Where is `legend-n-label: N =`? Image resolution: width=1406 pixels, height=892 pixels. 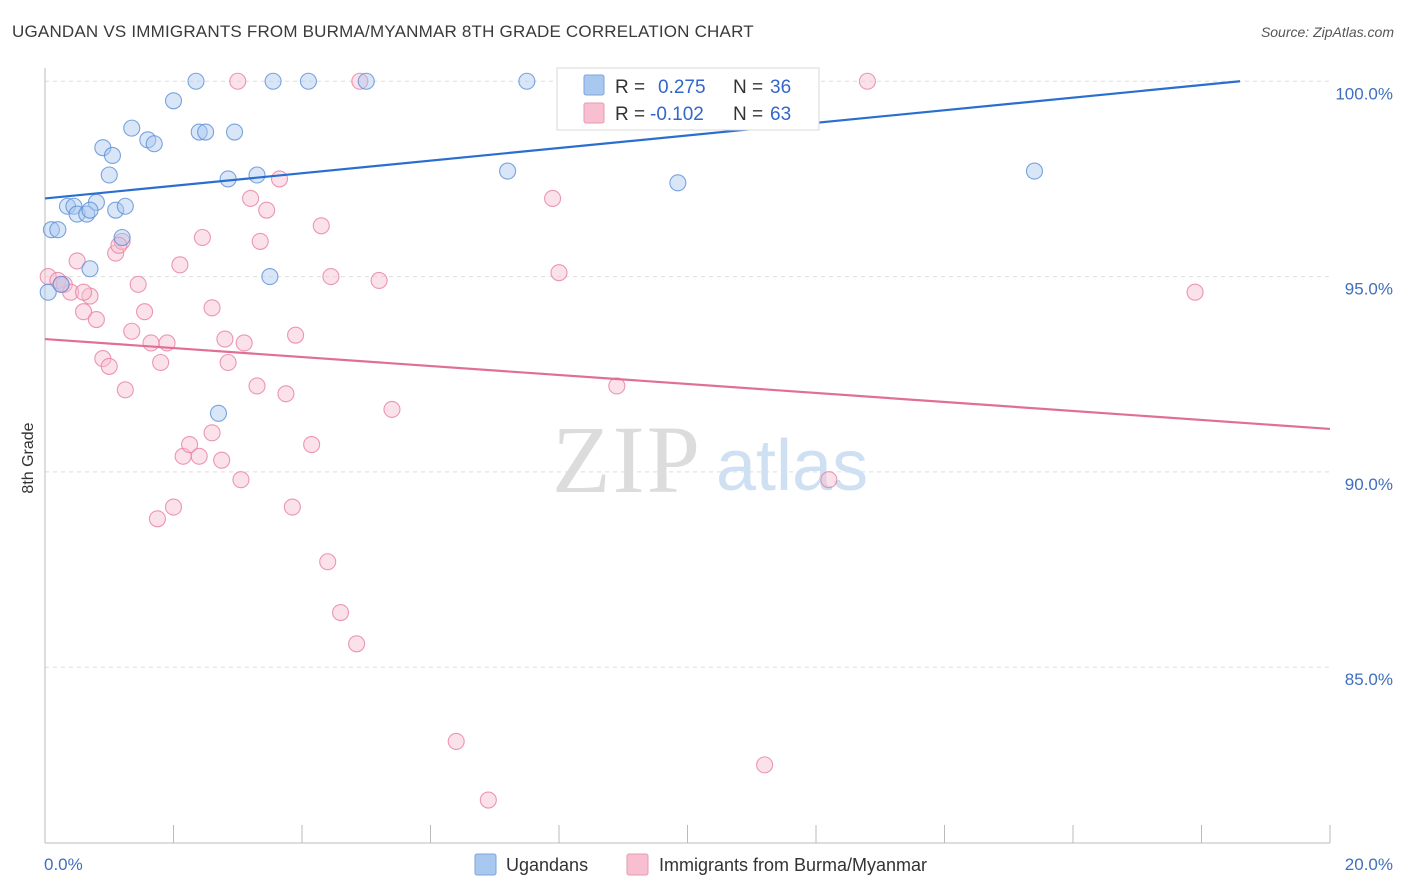 legend-n-label: N = is located at coordinates (748, 87).